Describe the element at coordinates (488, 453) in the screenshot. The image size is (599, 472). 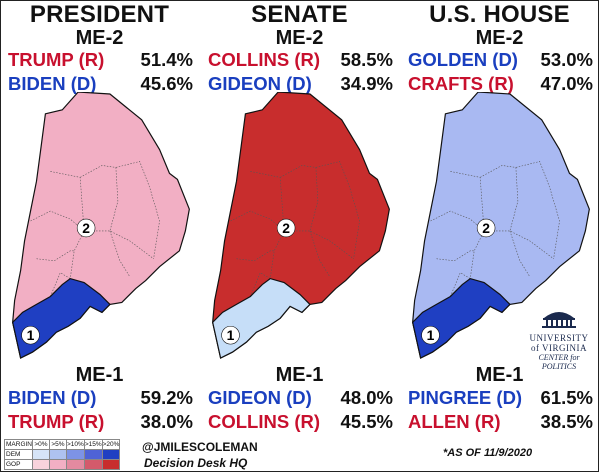
I see `as-of-note: *AS OF 11/9/2020` at that location.